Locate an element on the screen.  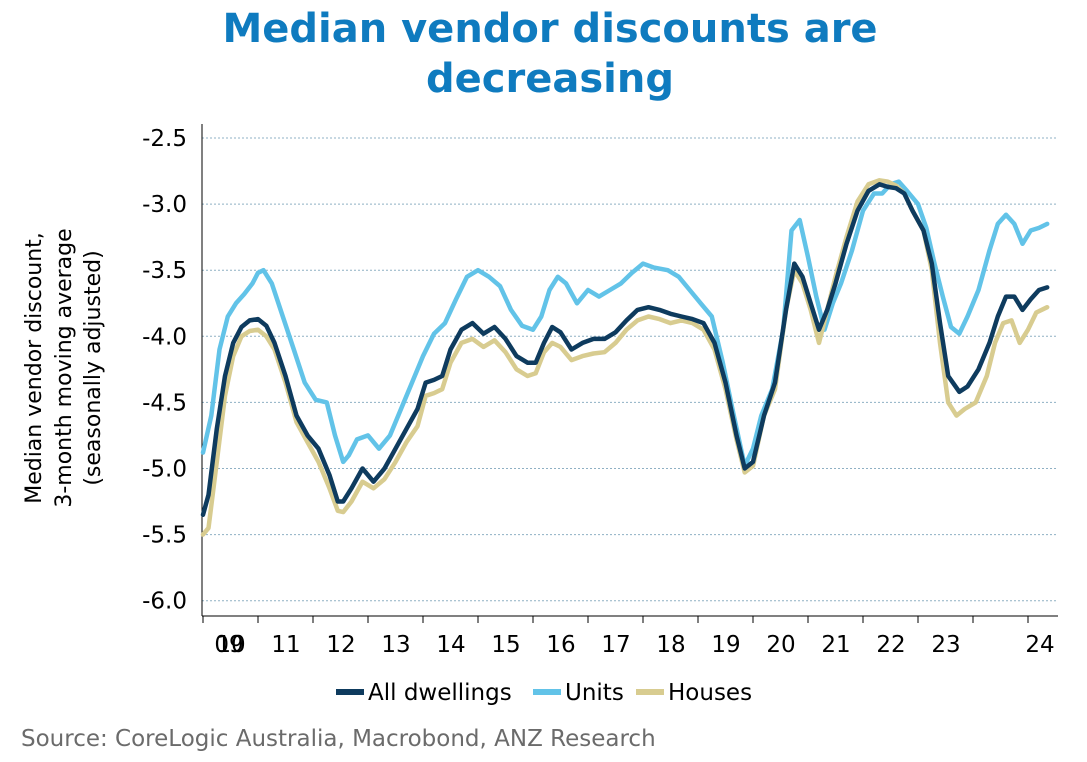
x-tick-label: 09 is located at coordinates (228, 645).